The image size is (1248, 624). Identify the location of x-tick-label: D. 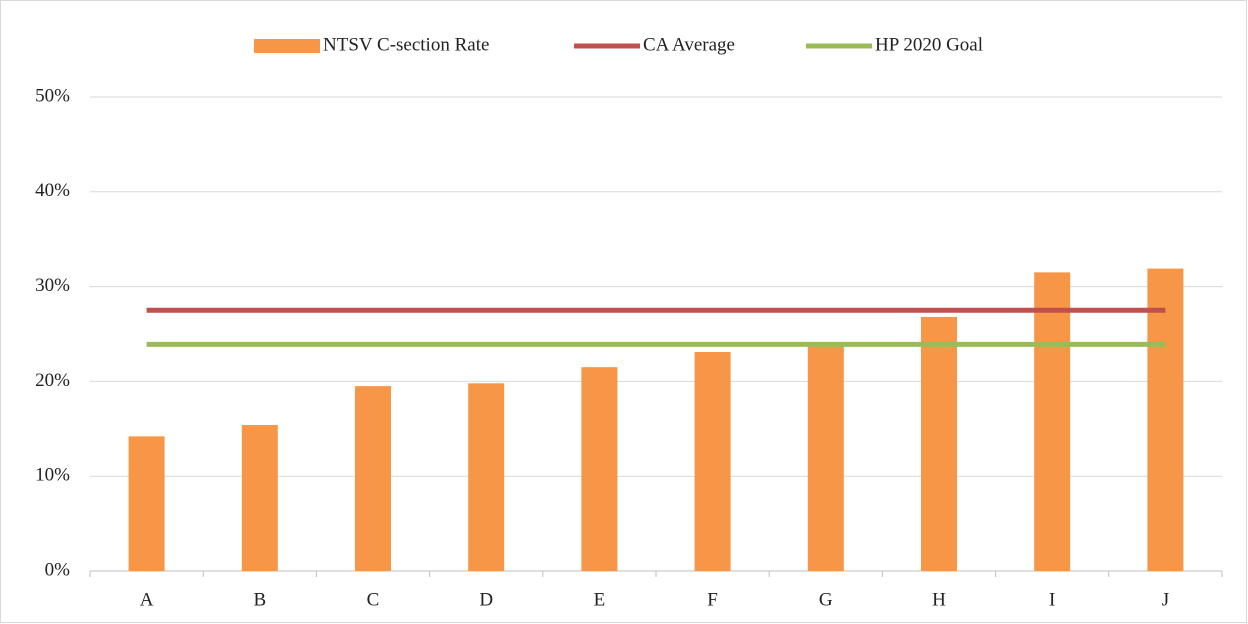
(486, 599).